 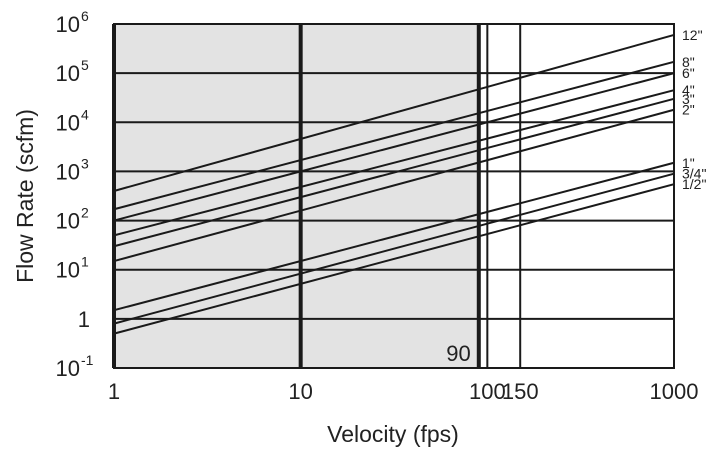 What do you see at coordinates (688, 163) in the screenshot?
I see `series-label-6: 1"` at bounding box center [688, 163].